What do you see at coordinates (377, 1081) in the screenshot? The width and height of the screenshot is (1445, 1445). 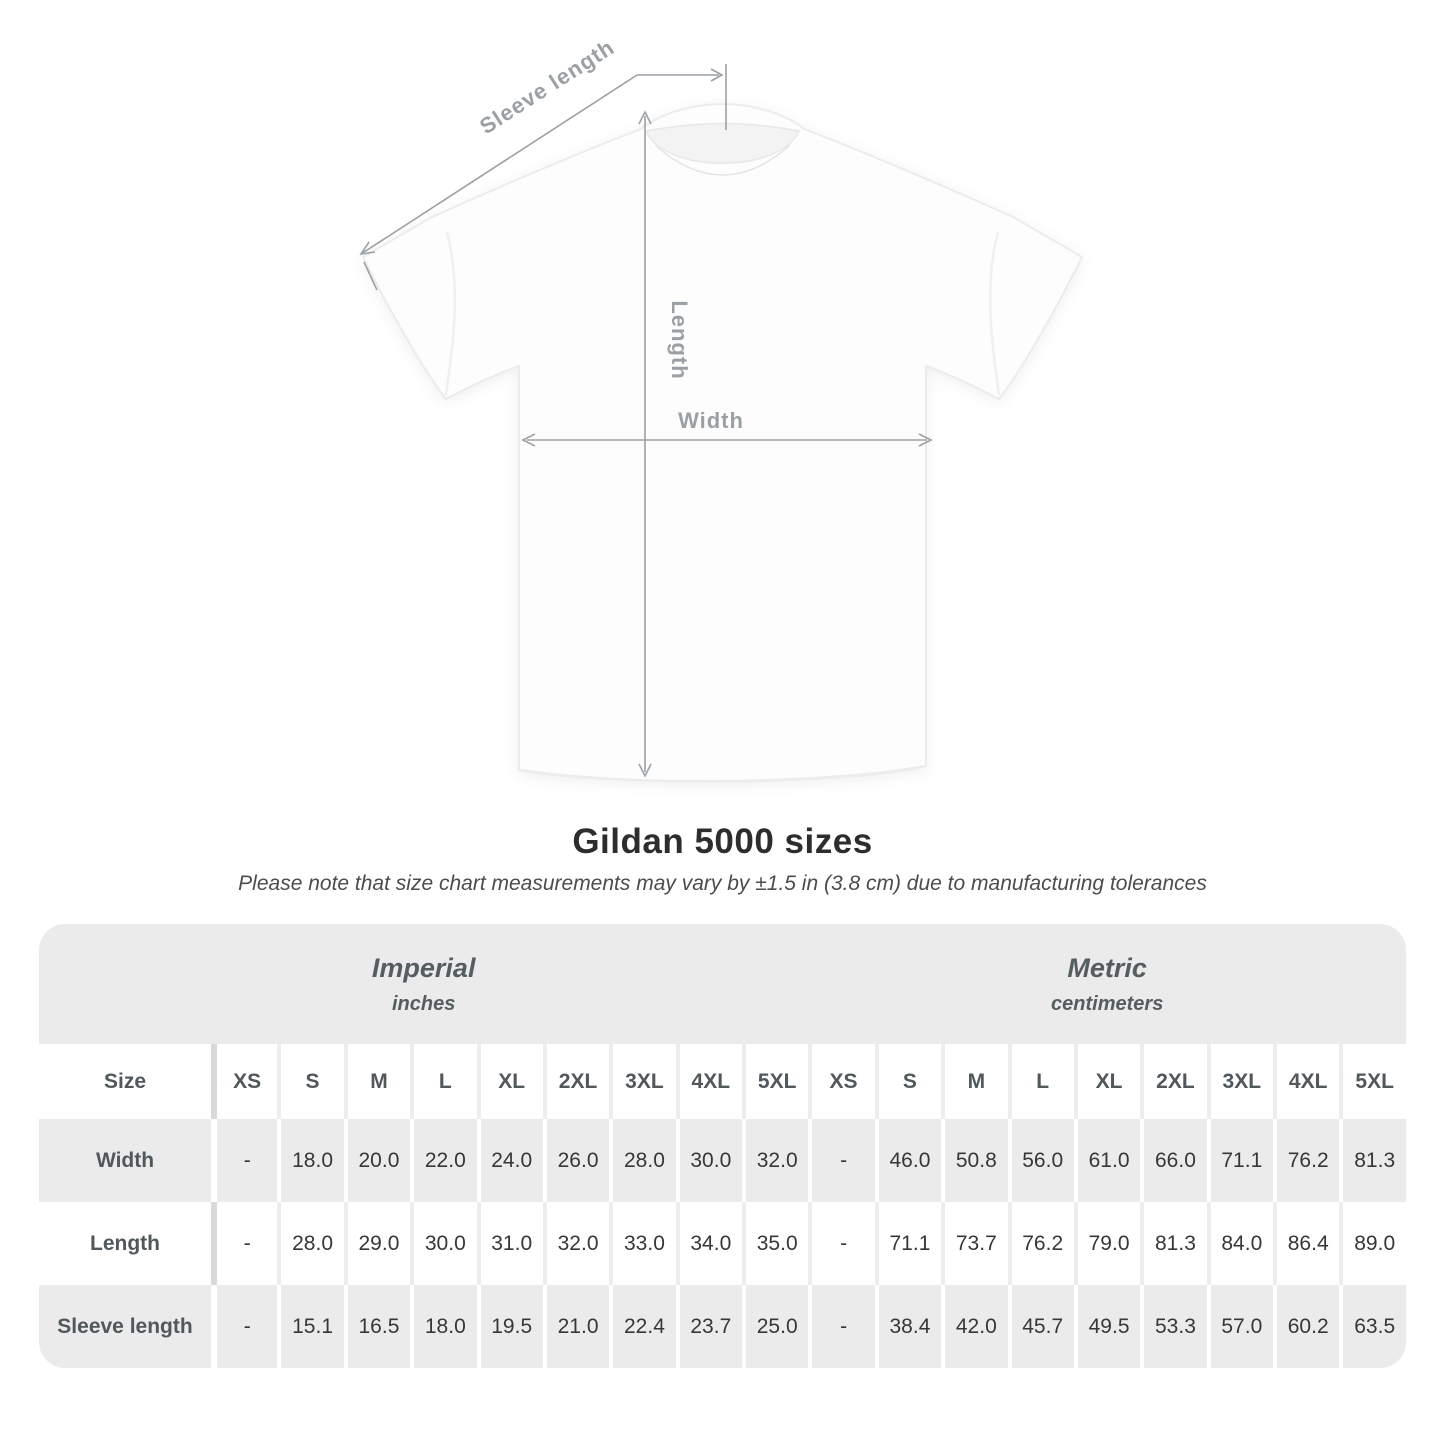 I see `size-col-imperial-m: M` at bounding box center [377, 1081].